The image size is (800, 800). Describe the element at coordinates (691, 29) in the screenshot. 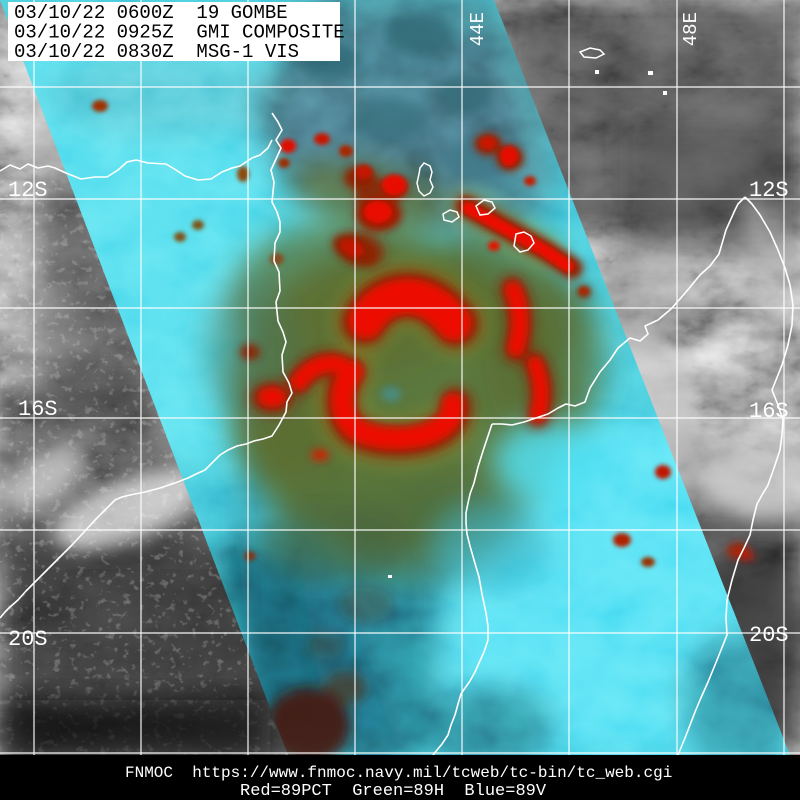

I see `svg-text: 48E` at that location.